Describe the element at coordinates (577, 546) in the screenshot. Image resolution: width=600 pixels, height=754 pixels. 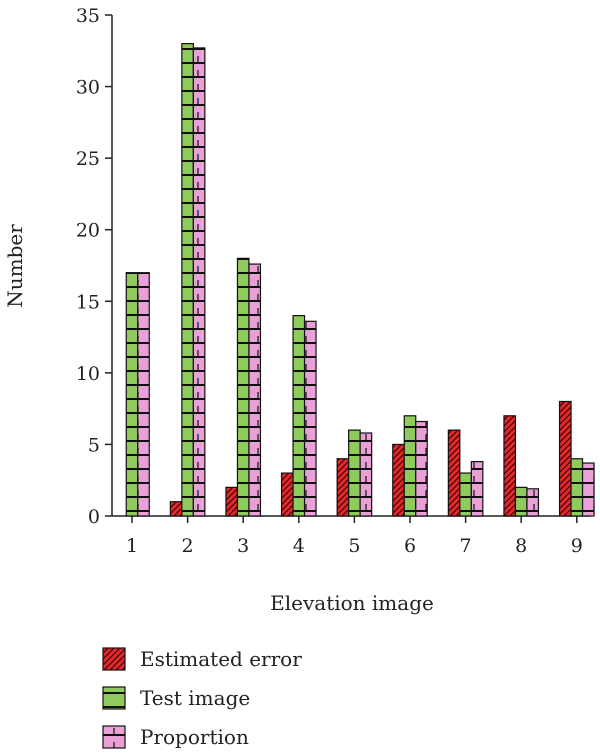
I see `x-tick-label: 9` at that location.